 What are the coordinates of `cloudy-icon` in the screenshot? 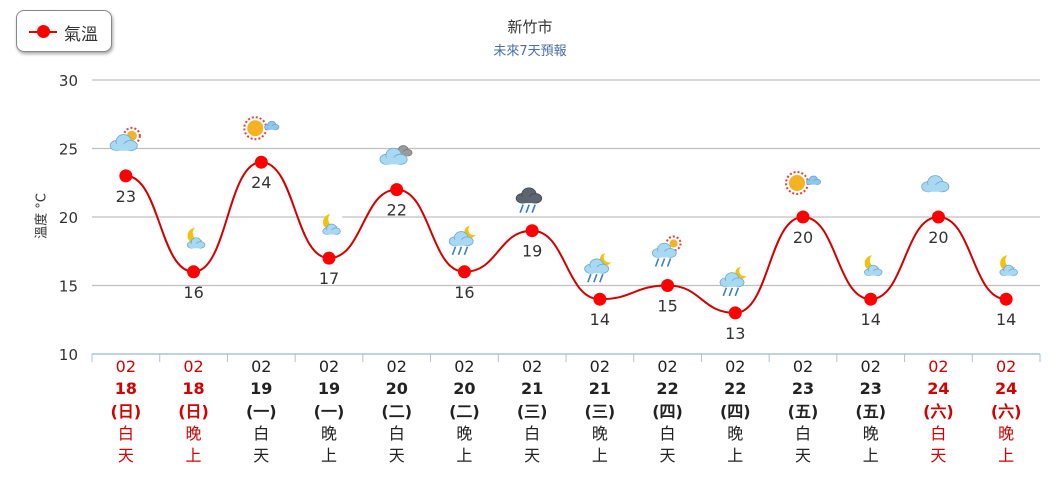 It's located at (396, 155).